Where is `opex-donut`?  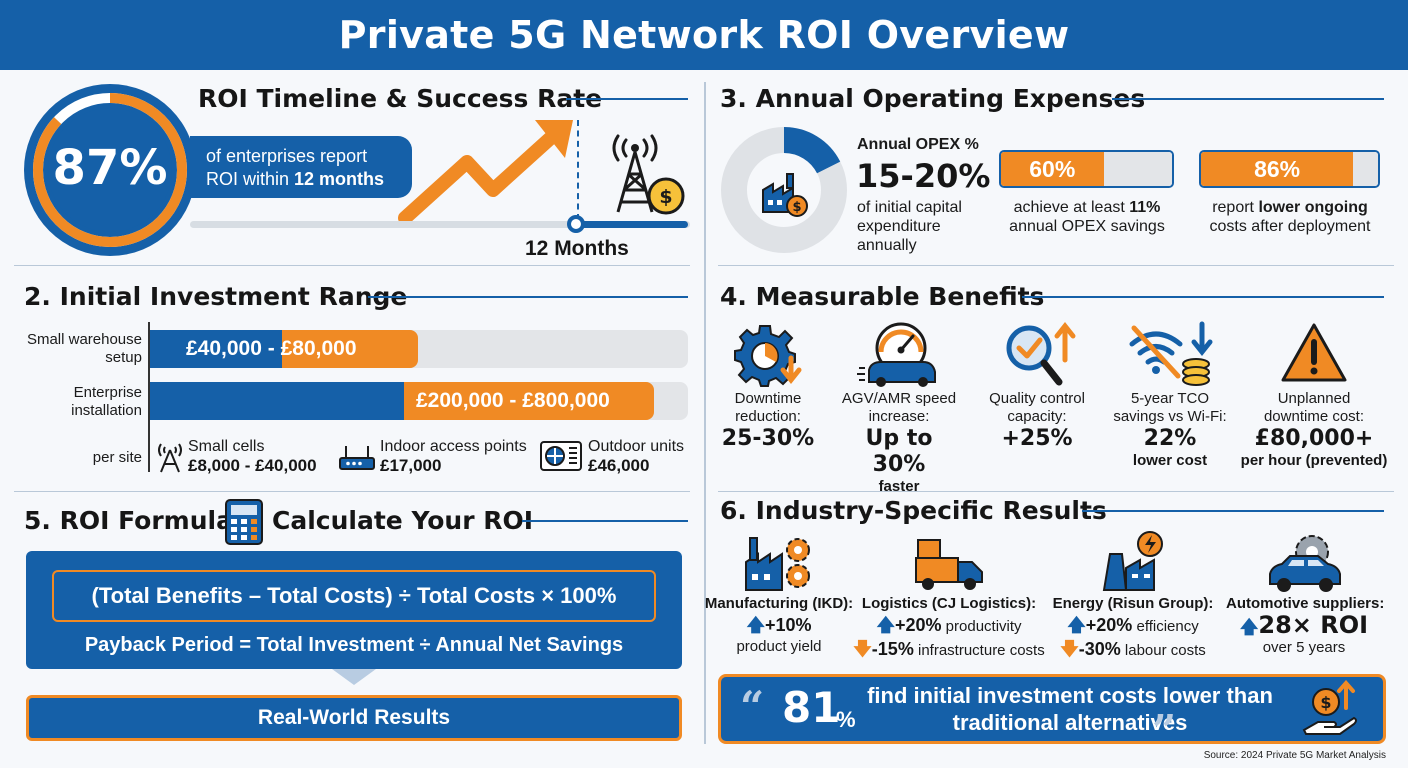 opex-donut is located at coordinates (784, 190).